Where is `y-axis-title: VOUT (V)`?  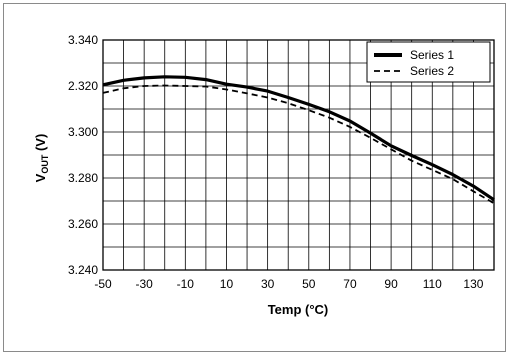
y-axis-title: VOUT (V) is located at coordinates (41, 158).